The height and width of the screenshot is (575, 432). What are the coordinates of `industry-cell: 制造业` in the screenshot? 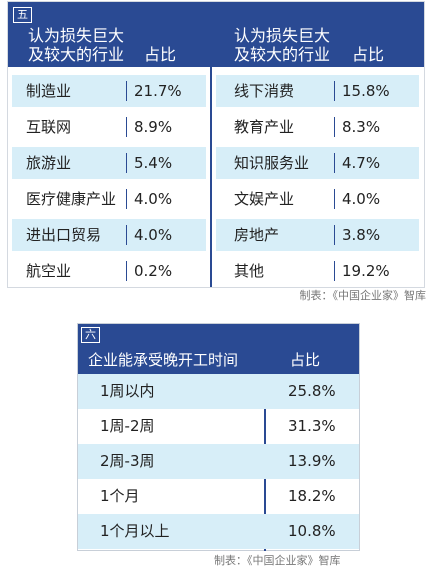 It's located at (49, 91).